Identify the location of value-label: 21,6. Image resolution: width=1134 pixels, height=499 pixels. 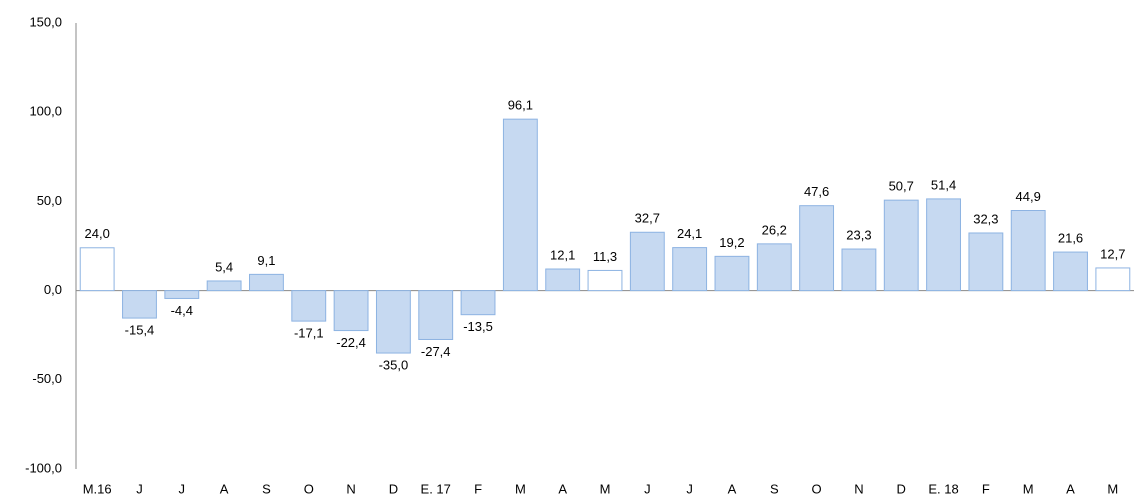
(1070, 238).